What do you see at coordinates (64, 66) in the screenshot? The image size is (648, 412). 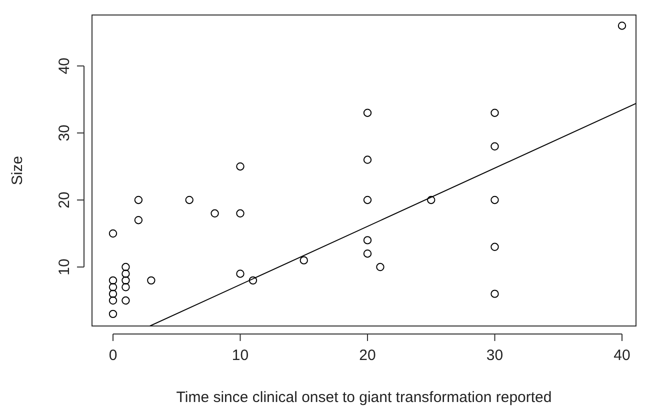 I see `y-tick-label: 40` at bounding box center [64, 66].